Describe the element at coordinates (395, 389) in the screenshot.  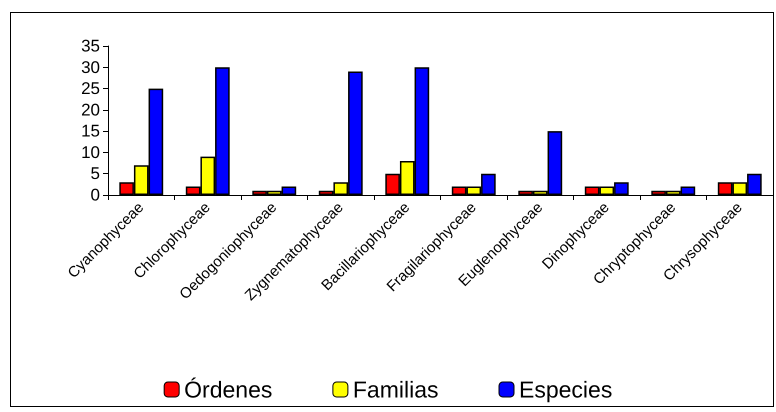
I see `legend-label: Familias` at that location.